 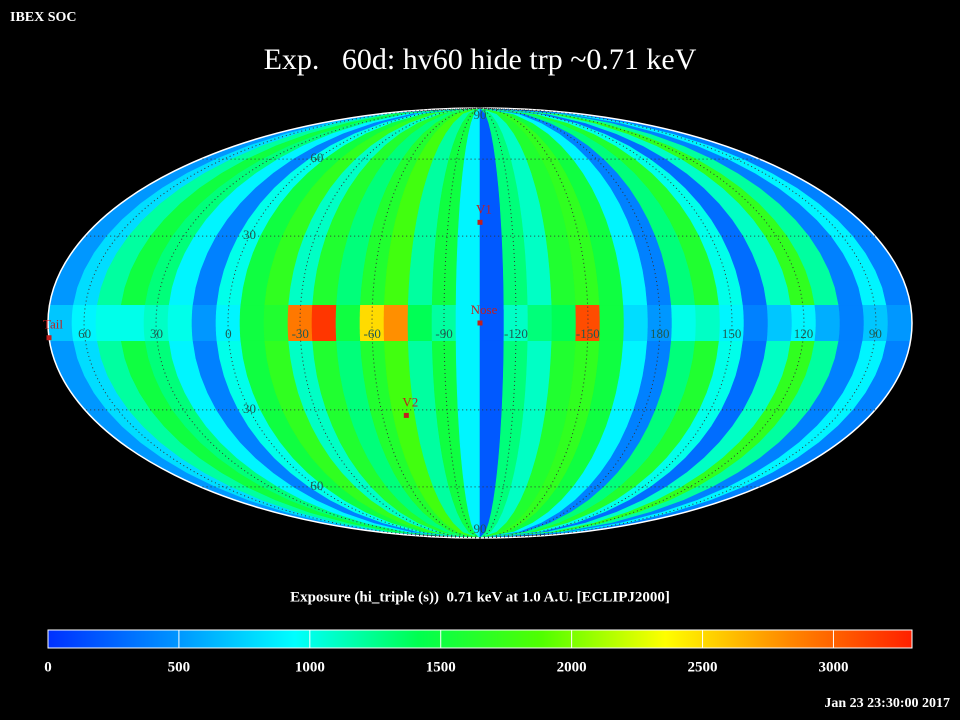 I want to click on colorbar-bar, so click(x=480, y=639).